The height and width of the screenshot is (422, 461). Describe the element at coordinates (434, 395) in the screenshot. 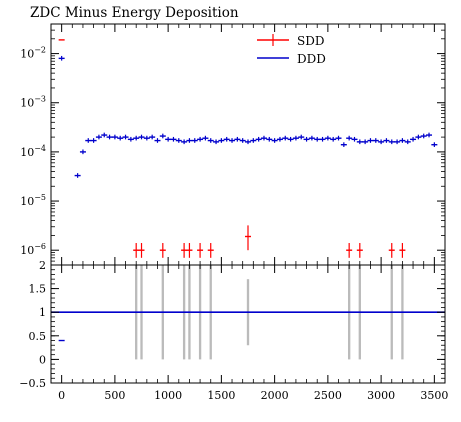

I see `x-tick-label: 3500` at that location.